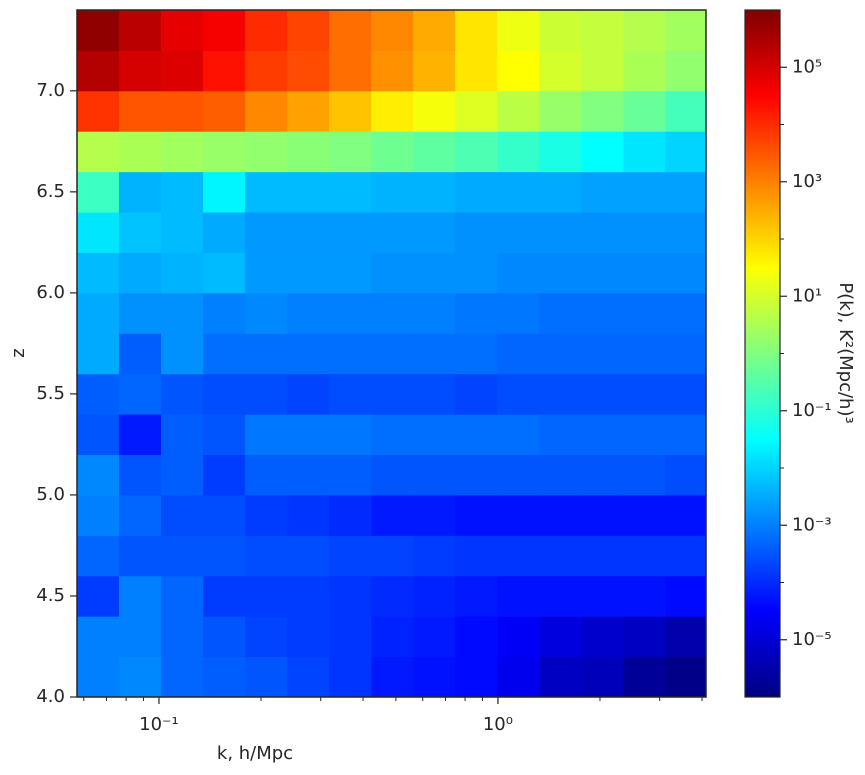 This screenshot has height=775, width=865. Describe the element at coordinates (159, 724) in the screenshot. I see `x-tick-label: 10⁻¹` at that location.